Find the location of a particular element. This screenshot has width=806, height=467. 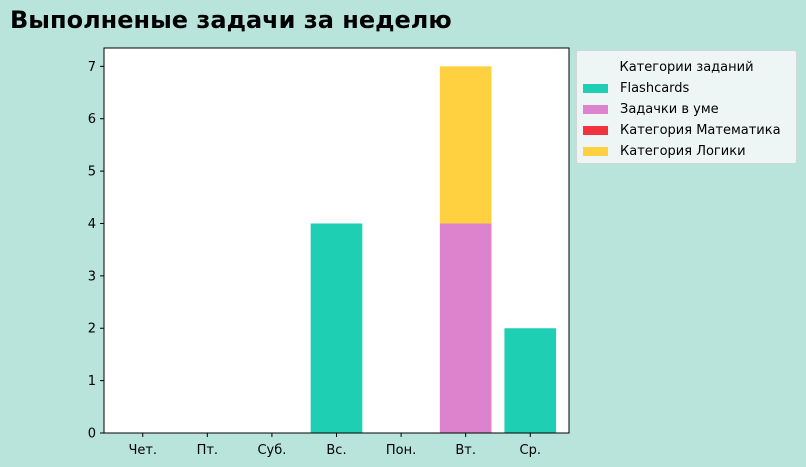

x-tick-label: Ср. is located at coordinates (530, 450).